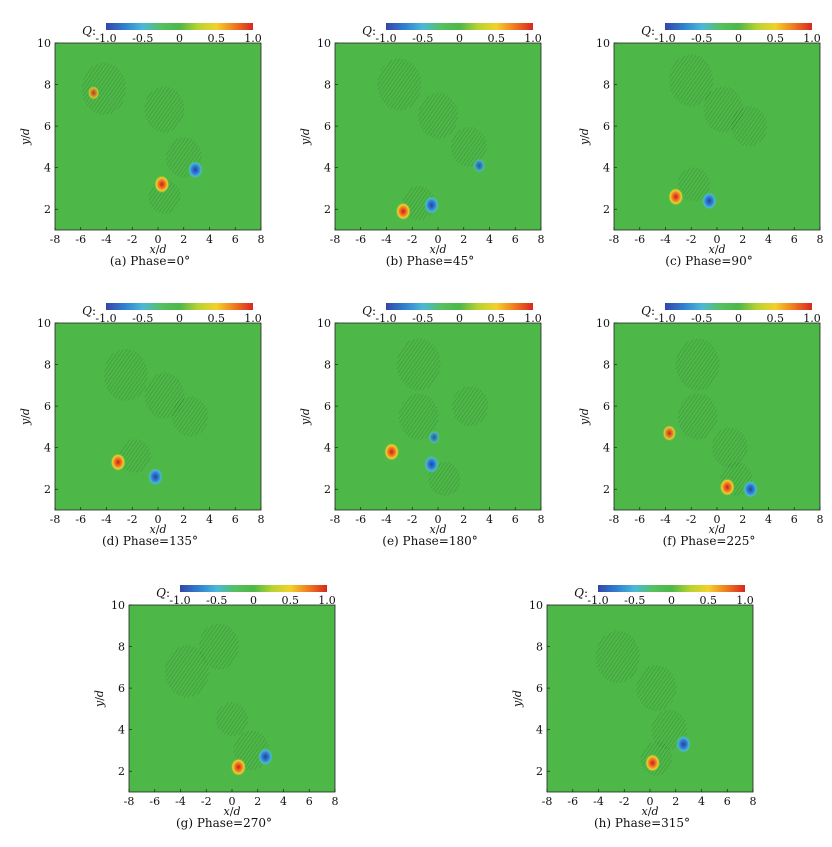  I want to click on colorbar-tick-label: -0.5, so click(142, 318).